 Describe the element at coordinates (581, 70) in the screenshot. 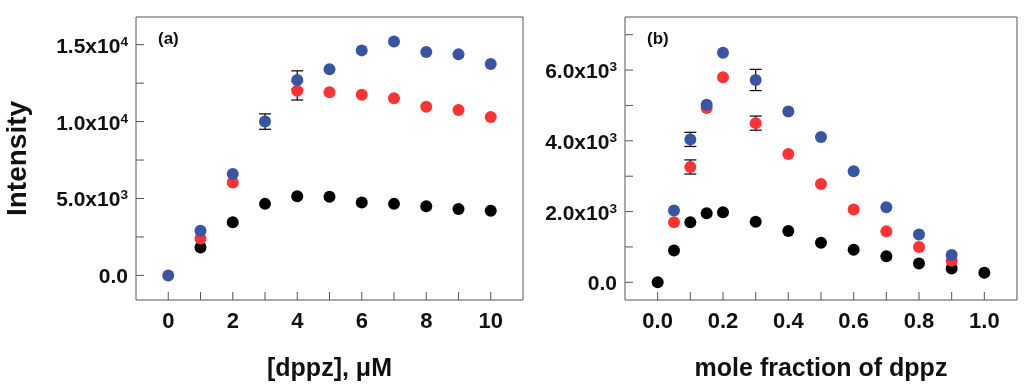

I see `y-tick-label: 6.0x10$^{3}$` at that location.